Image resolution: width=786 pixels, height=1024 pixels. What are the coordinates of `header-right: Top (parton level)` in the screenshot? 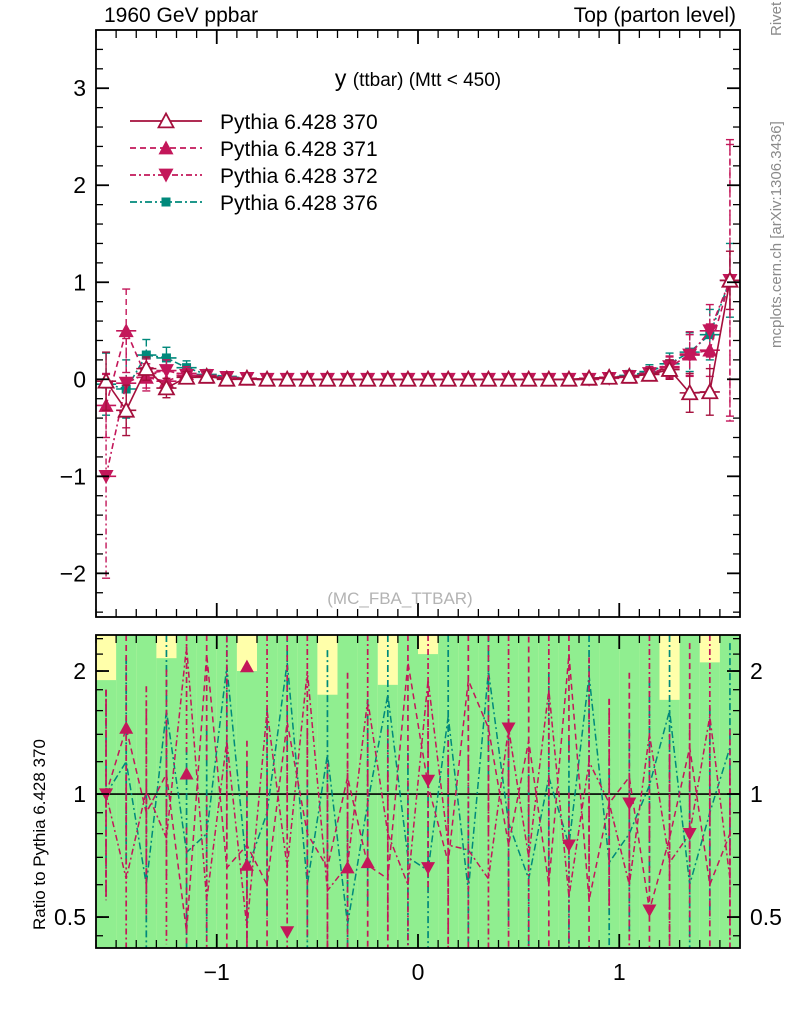 It's located at (654, 15).